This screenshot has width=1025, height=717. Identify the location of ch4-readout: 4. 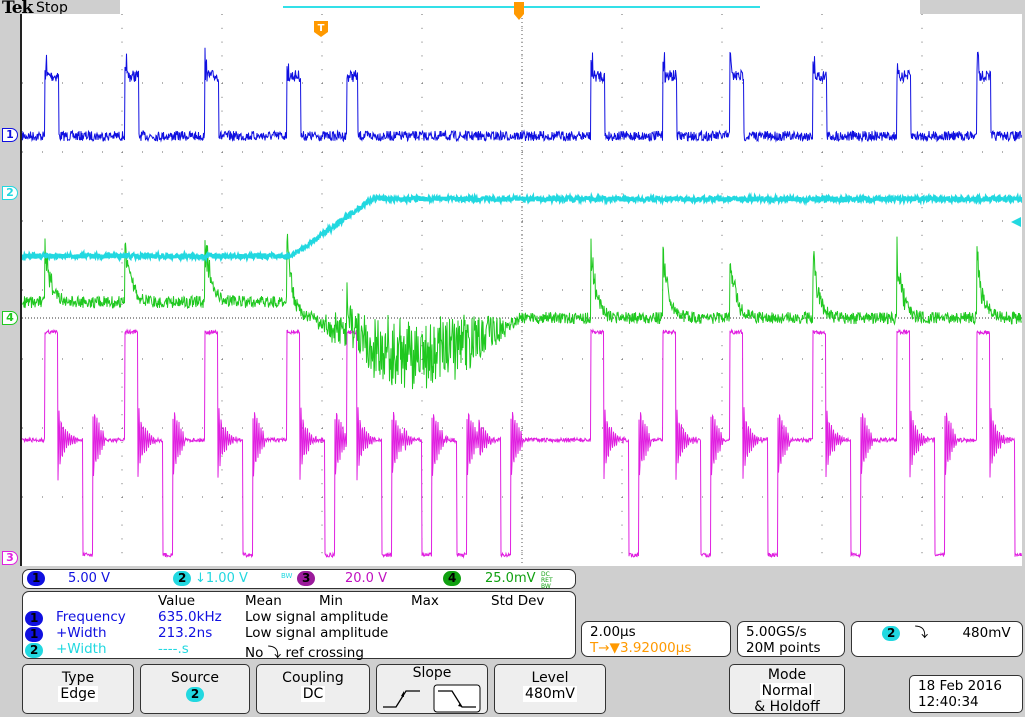
(452, 578).